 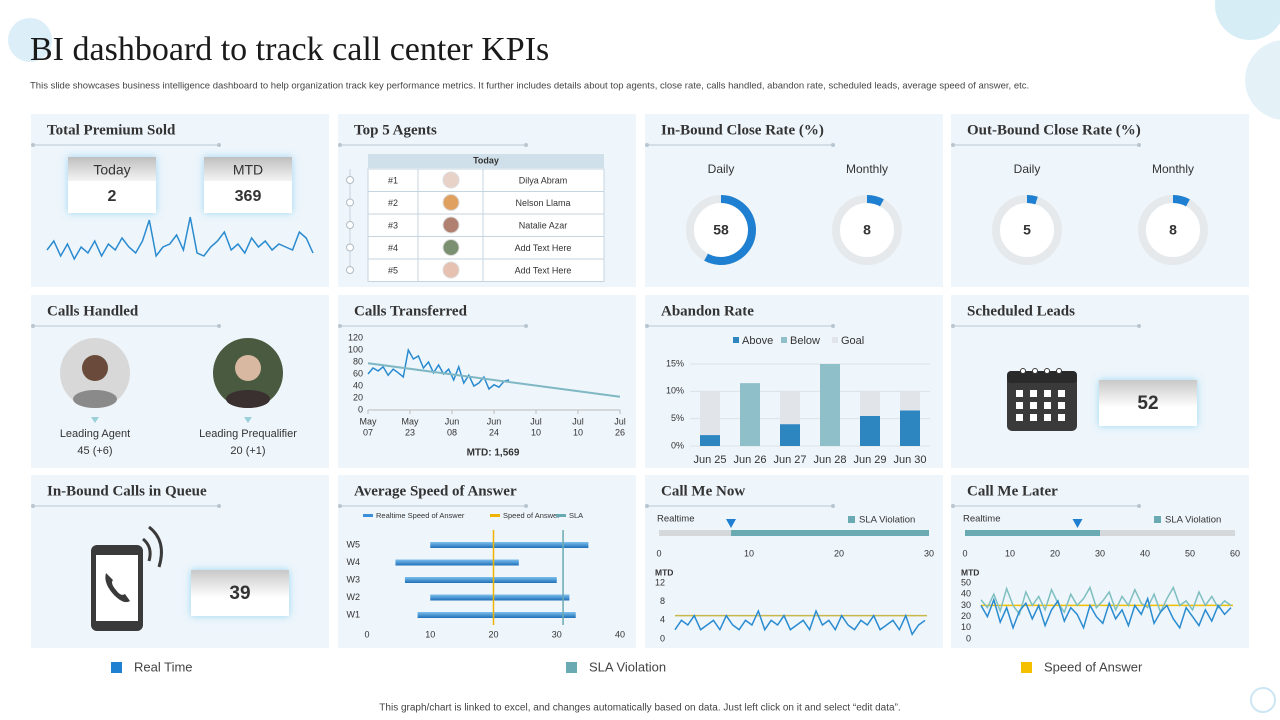 I want to click on x-tick-label: Jun 26, so click(x=749, y=460).